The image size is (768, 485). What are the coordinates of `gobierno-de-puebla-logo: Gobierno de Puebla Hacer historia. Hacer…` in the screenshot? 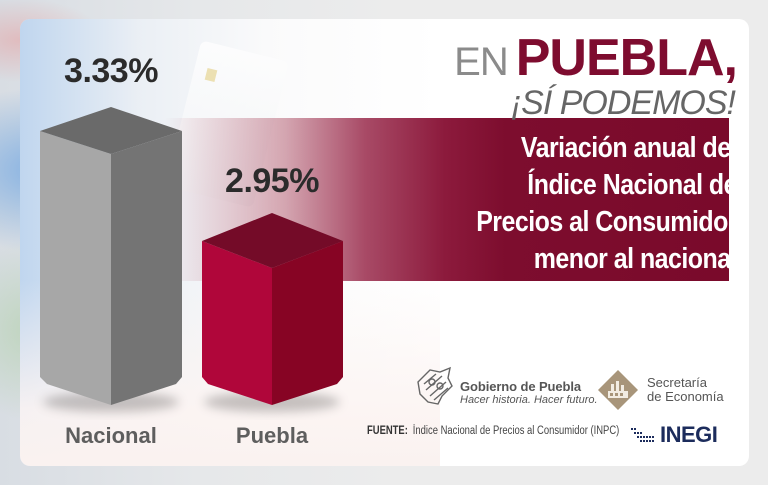 It's located at (505, 386).